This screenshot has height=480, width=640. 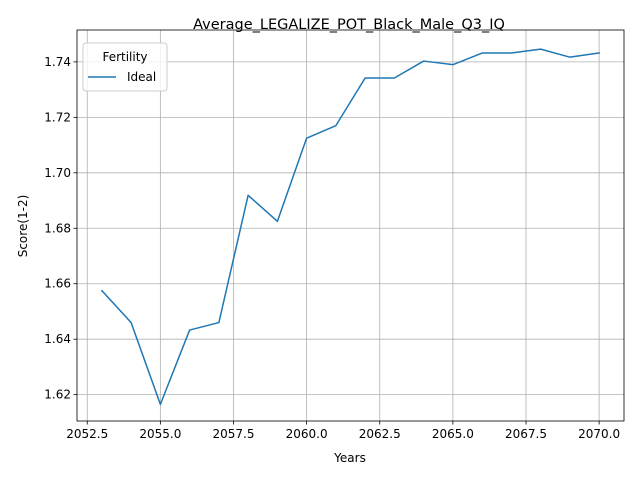 What do you see at coordinates (57, 173) in the screenshot?
I see `y-tick-label: 1.70` at bounding box center [57, 173].